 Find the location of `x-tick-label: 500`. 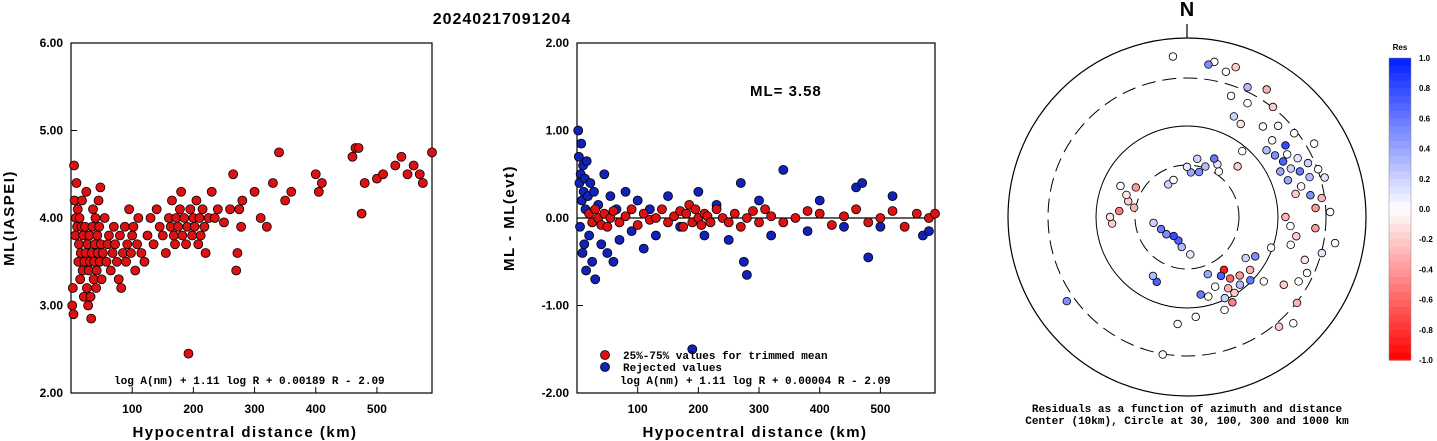

x-tick-label: 500 is located at coordinates (377, 409).